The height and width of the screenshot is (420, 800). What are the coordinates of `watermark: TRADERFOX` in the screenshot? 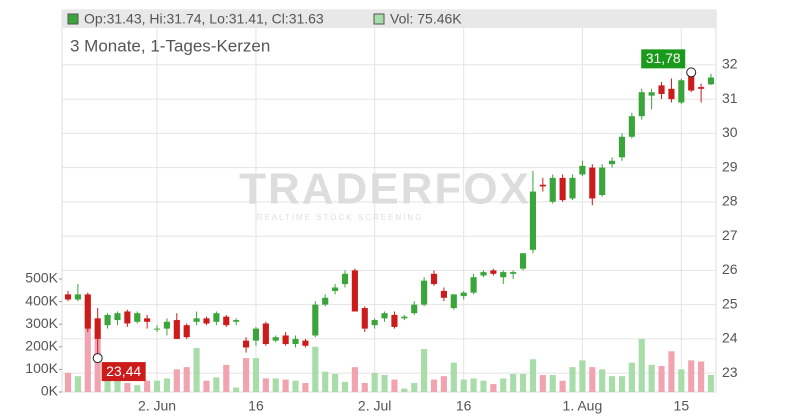 It's located at (385, 189).